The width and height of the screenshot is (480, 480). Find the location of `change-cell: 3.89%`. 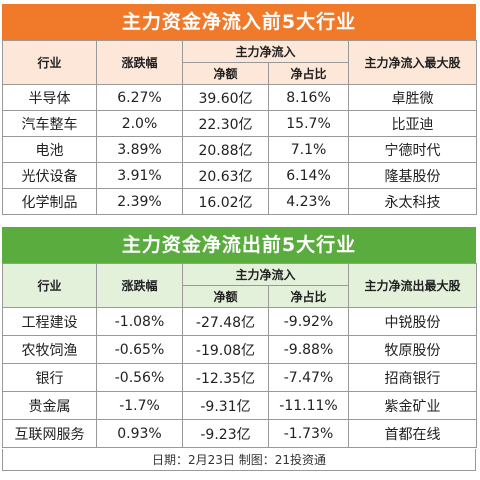

change-cell: 3.89% is located at coordinates (139, 149).